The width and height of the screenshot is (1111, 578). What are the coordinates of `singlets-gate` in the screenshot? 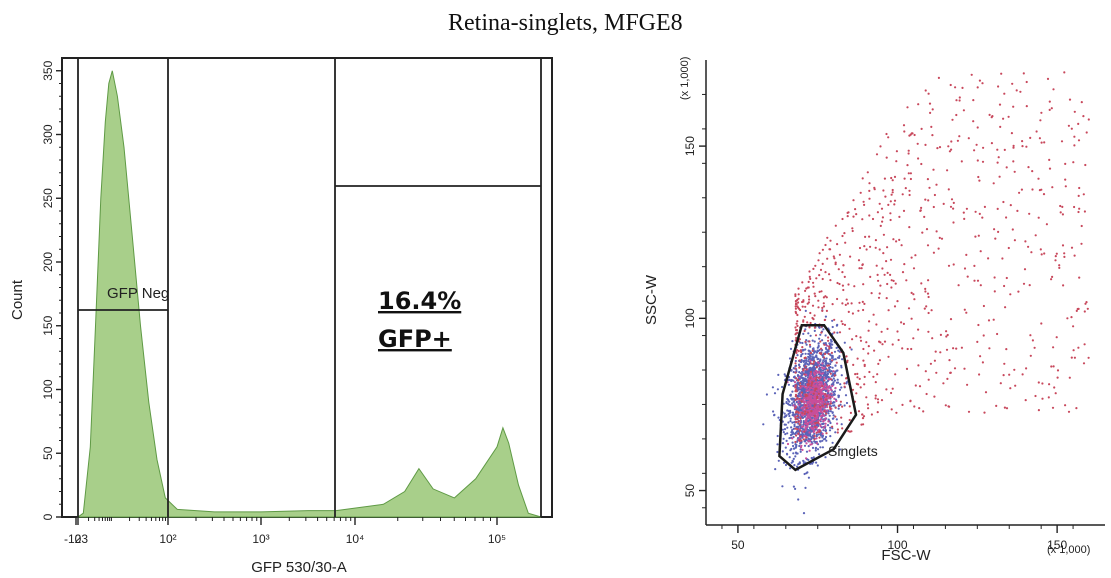 It's located at (818, 397).